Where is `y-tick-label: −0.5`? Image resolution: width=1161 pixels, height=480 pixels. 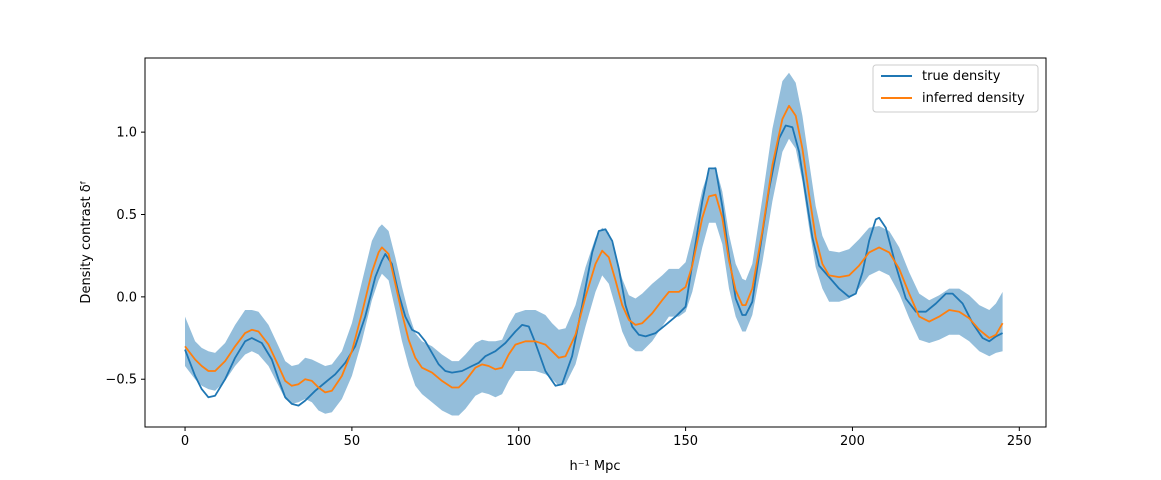 y-tick-label: −0.5 is located at coordinates (121, 380).